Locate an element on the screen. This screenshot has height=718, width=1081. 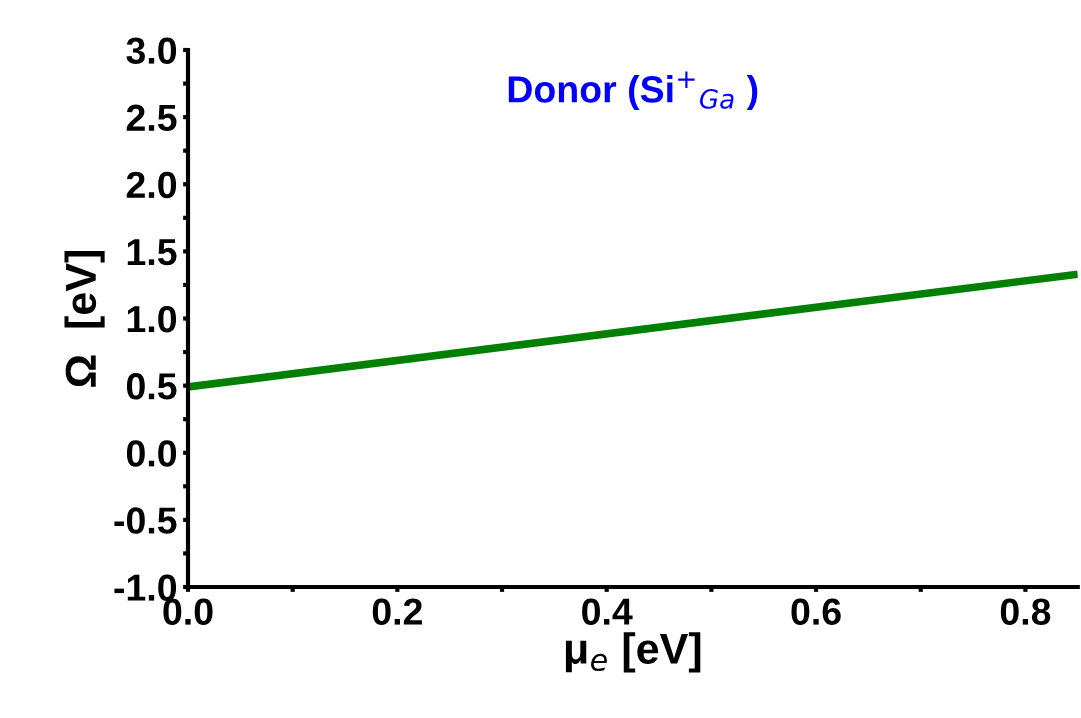
y-tick-label: 1.5 is located at coordinates (152, 252).